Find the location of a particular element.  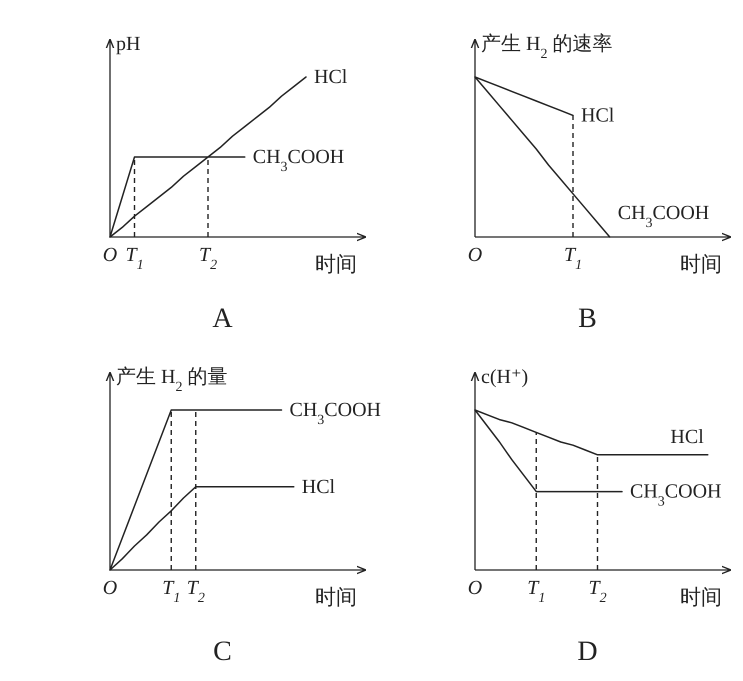

y-axis-title: 产生 H$_{2}$ 的量 is located at coordinates (172, 380).